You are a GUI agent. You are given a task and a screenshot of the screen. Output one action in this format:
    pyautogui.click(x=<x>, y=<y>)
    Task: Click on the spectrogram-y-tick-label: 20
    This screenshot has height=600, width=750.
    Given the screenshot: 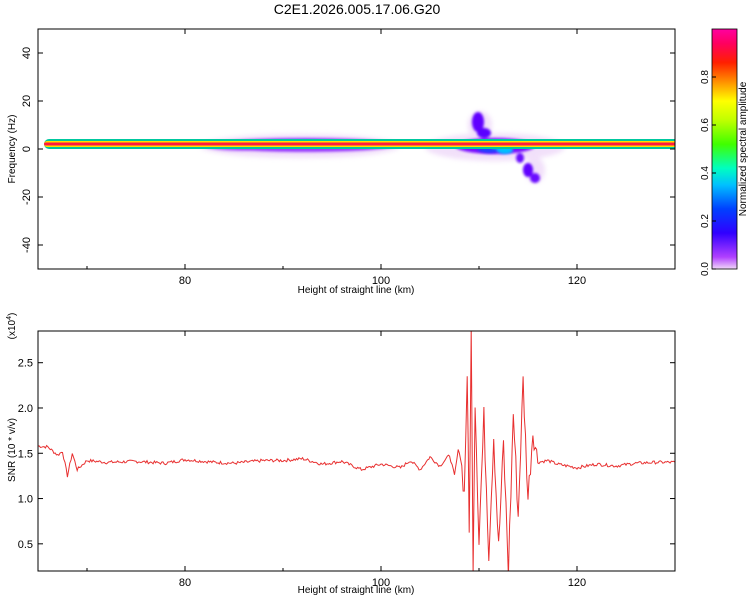 What is the action you would take?
    pyautogui.click(x=27, y=101)
    